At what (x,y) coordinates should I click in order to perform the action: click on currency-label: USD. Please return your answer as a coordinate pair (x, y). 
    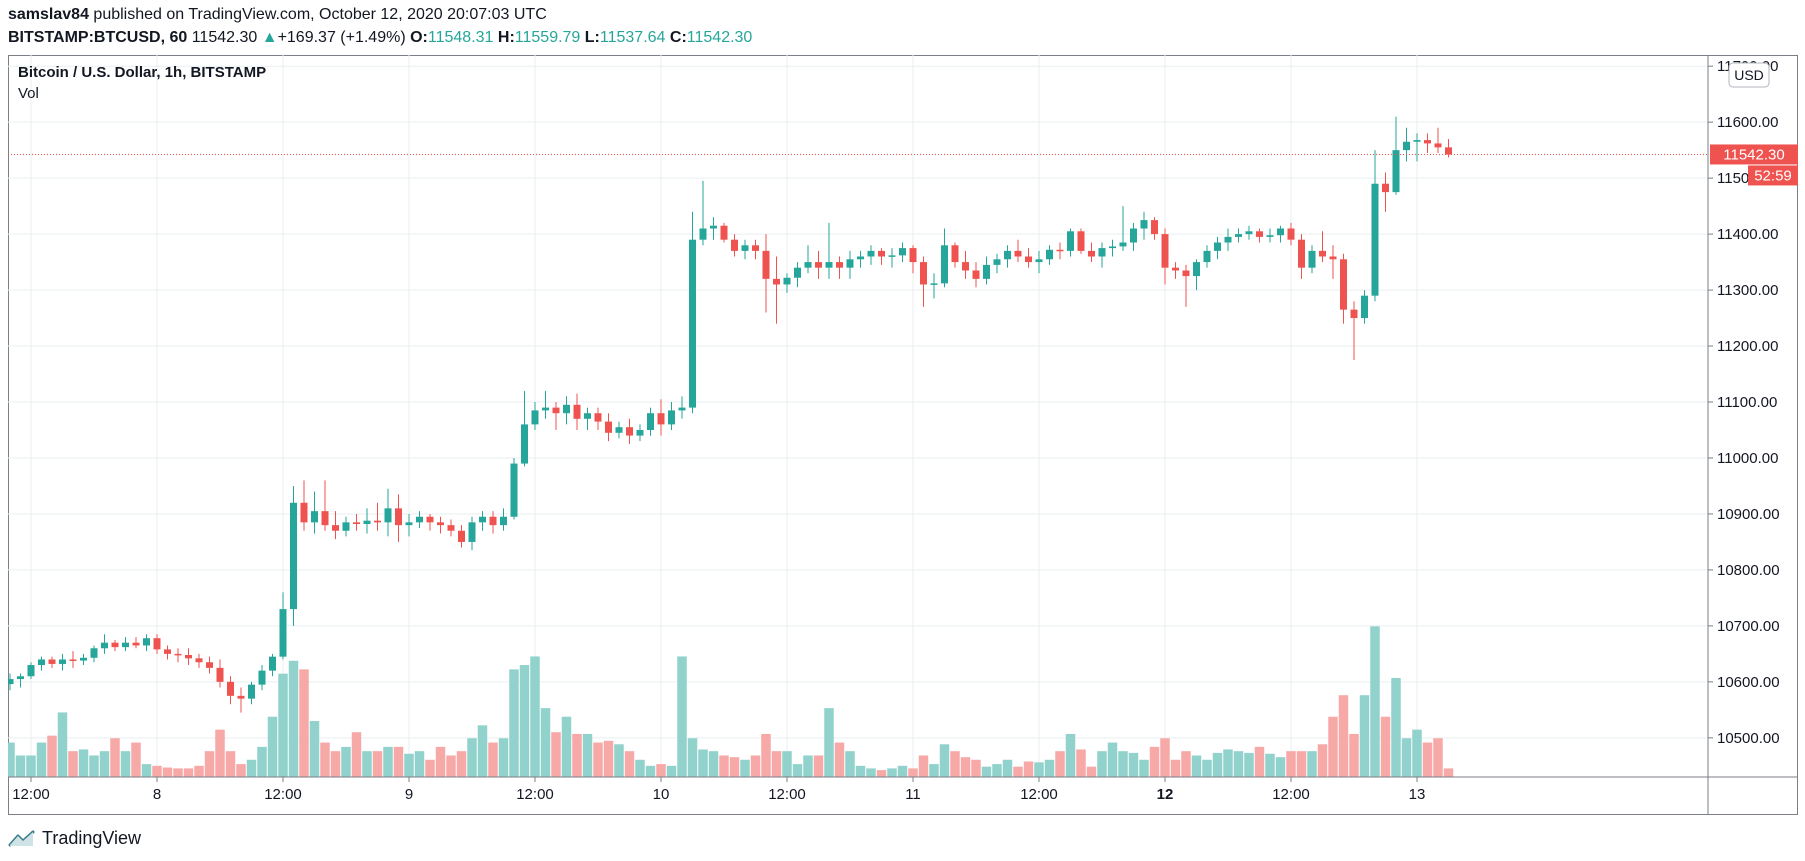
    Looking at the image, I should click on (1749, 75).